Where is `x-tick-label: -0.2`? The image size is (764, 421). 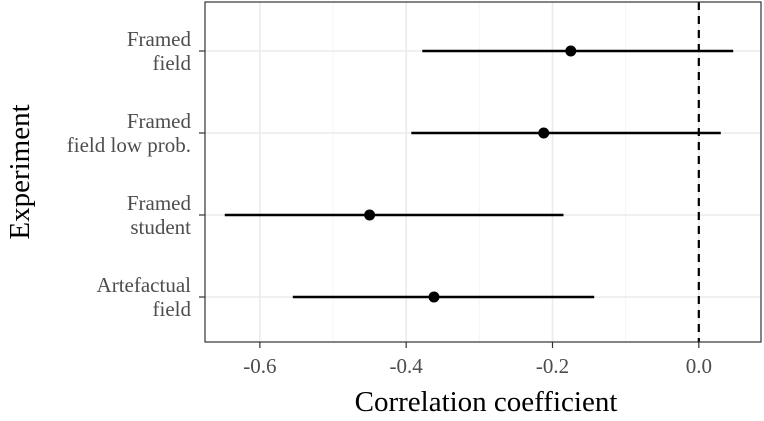 x-tick-label: -0.2 is located at coordinates (552, 366).